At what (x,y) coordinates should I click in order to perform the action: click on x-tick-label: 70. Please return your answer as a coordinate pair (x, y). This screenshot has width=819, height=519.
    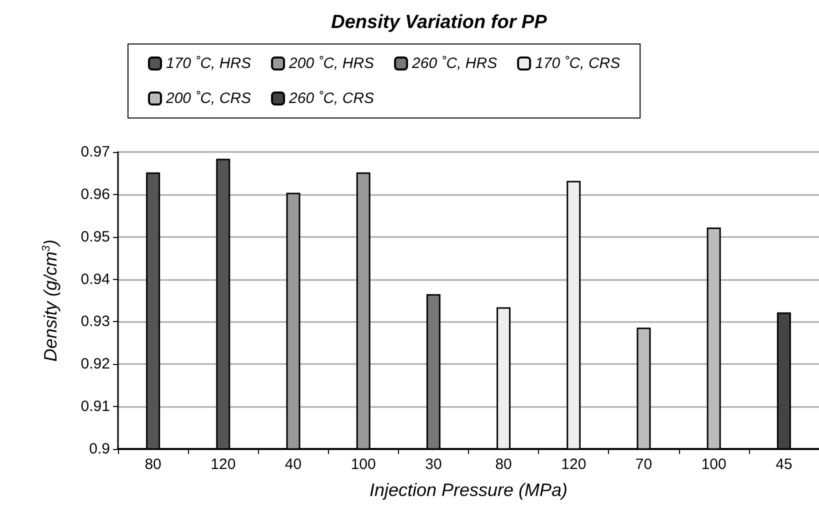
    Looking at the image, I should click on (643, 464).